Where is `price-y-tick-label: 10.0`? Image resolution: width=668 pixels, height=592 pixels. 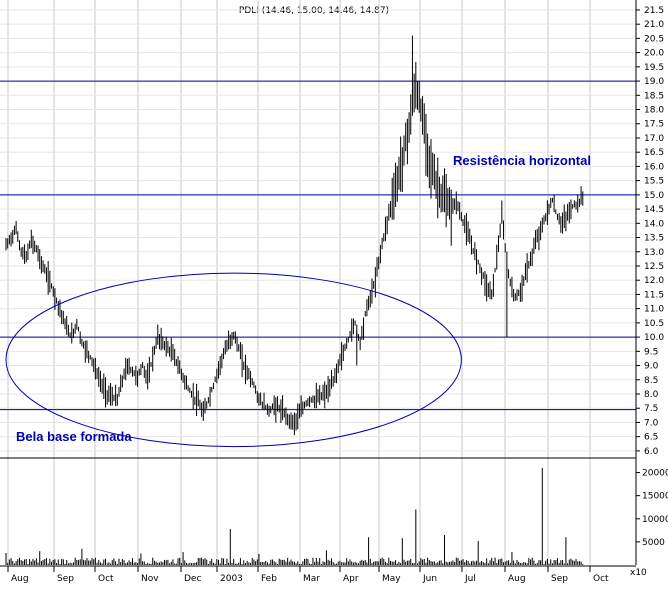 price-y-tick-label: 10.0 is located at coordinates (654, 338).